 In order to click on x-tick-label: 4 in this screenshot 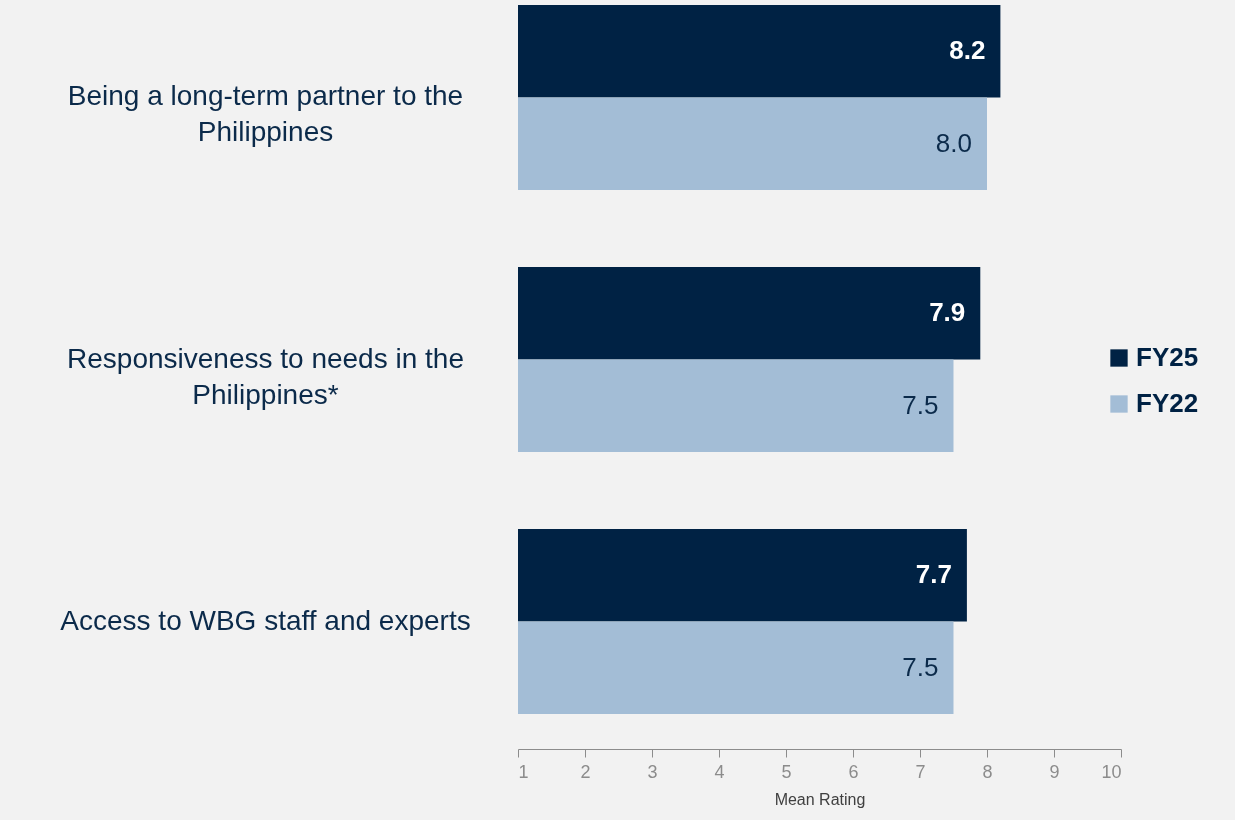, I will do `click(719, 771)`.